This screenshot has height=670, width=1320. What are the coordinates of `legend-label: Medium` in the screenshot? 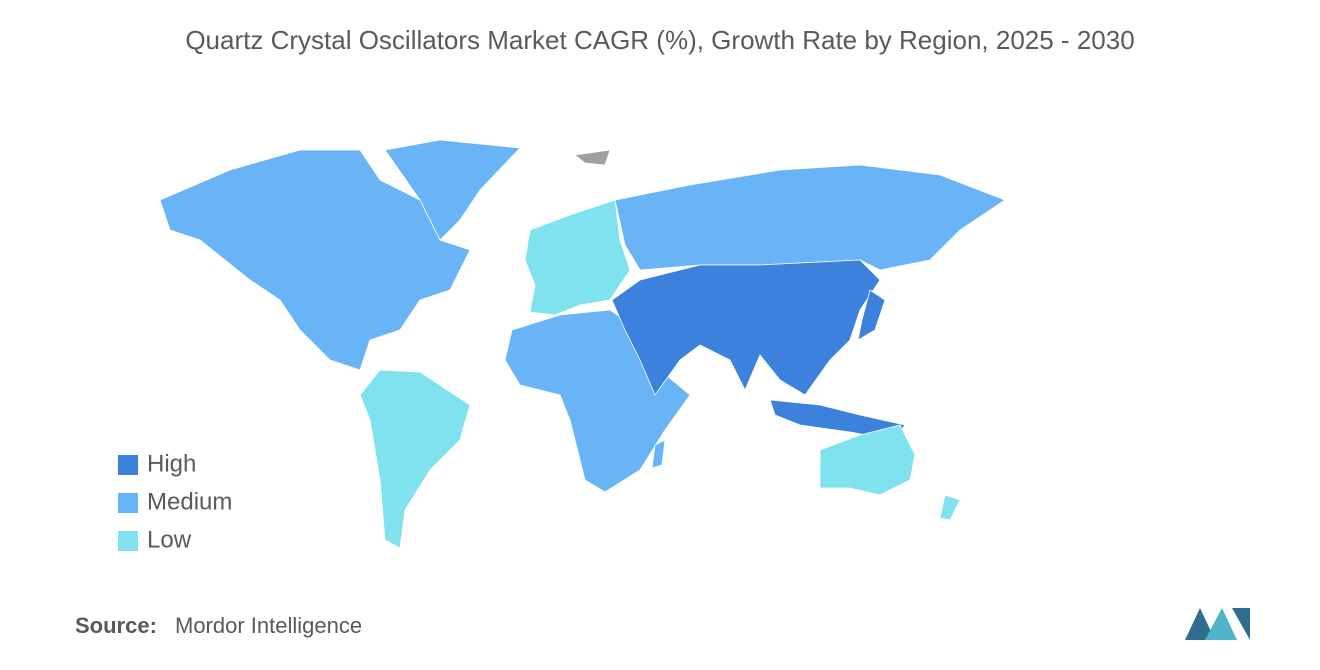 It's located at (189, 501).